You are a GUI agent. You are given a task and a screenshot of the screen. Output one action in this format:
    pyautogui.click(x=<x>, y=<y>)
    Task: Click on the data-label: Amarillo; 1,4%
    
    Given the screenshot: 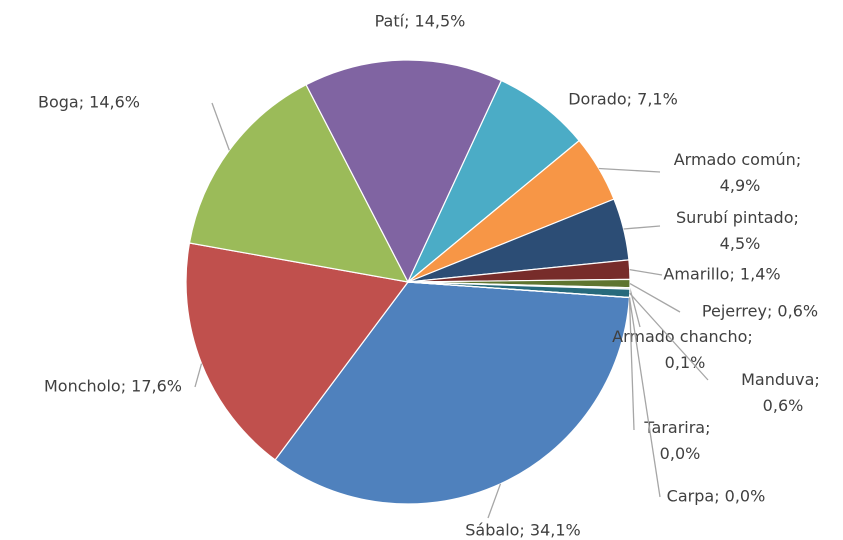 What is the action you would take?
    pyautogui.click(x=721, y=274)
    